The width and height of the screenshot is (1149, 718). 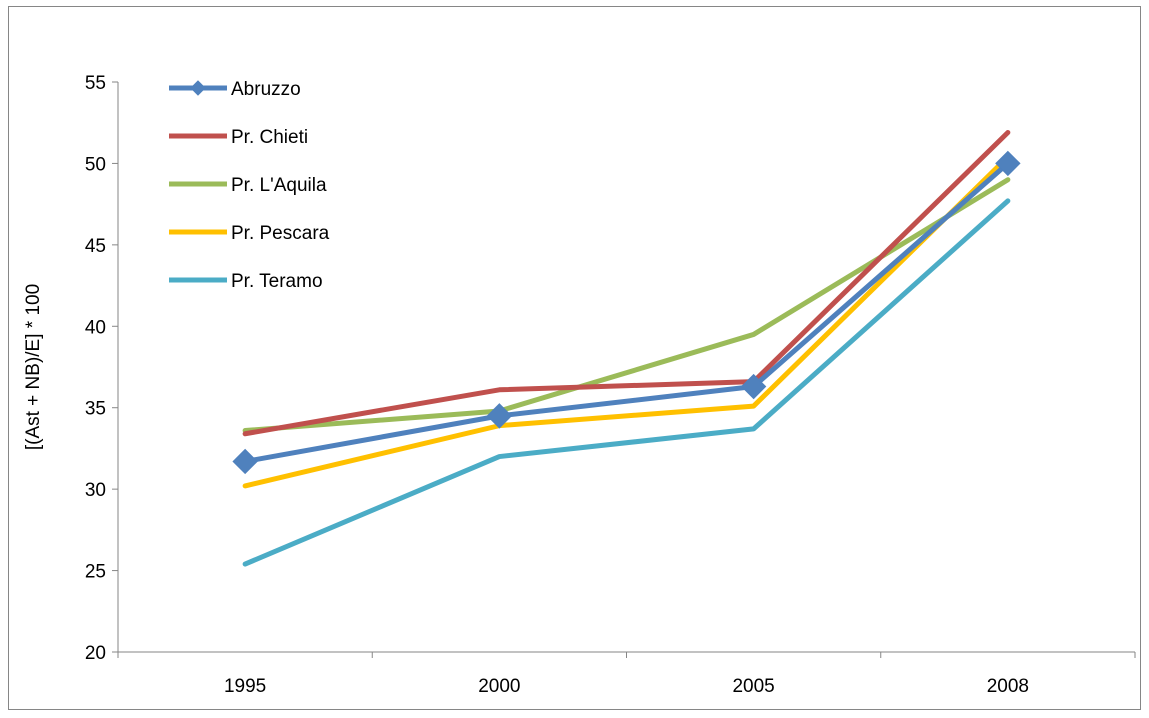 I want to click on legend-item: Pr. Chieti, so click(x=238, y=137).